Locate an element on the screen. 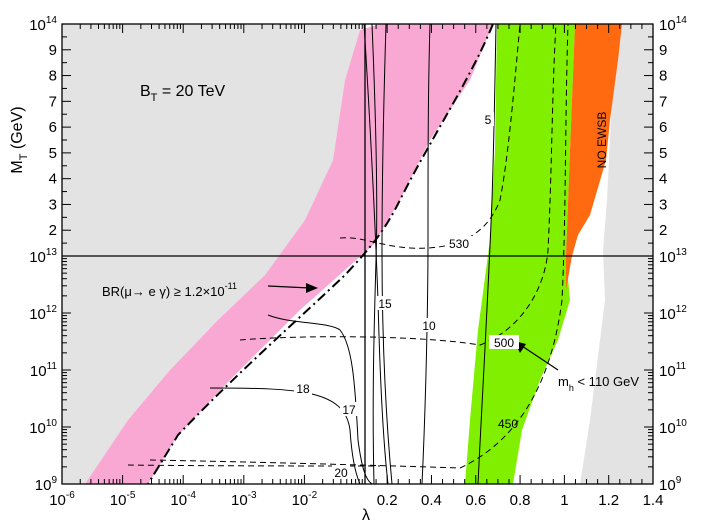 Image resolution: width=708 pixels, height=529 pixels. contour-label-530: 530 is located at coordinates (459, 244).